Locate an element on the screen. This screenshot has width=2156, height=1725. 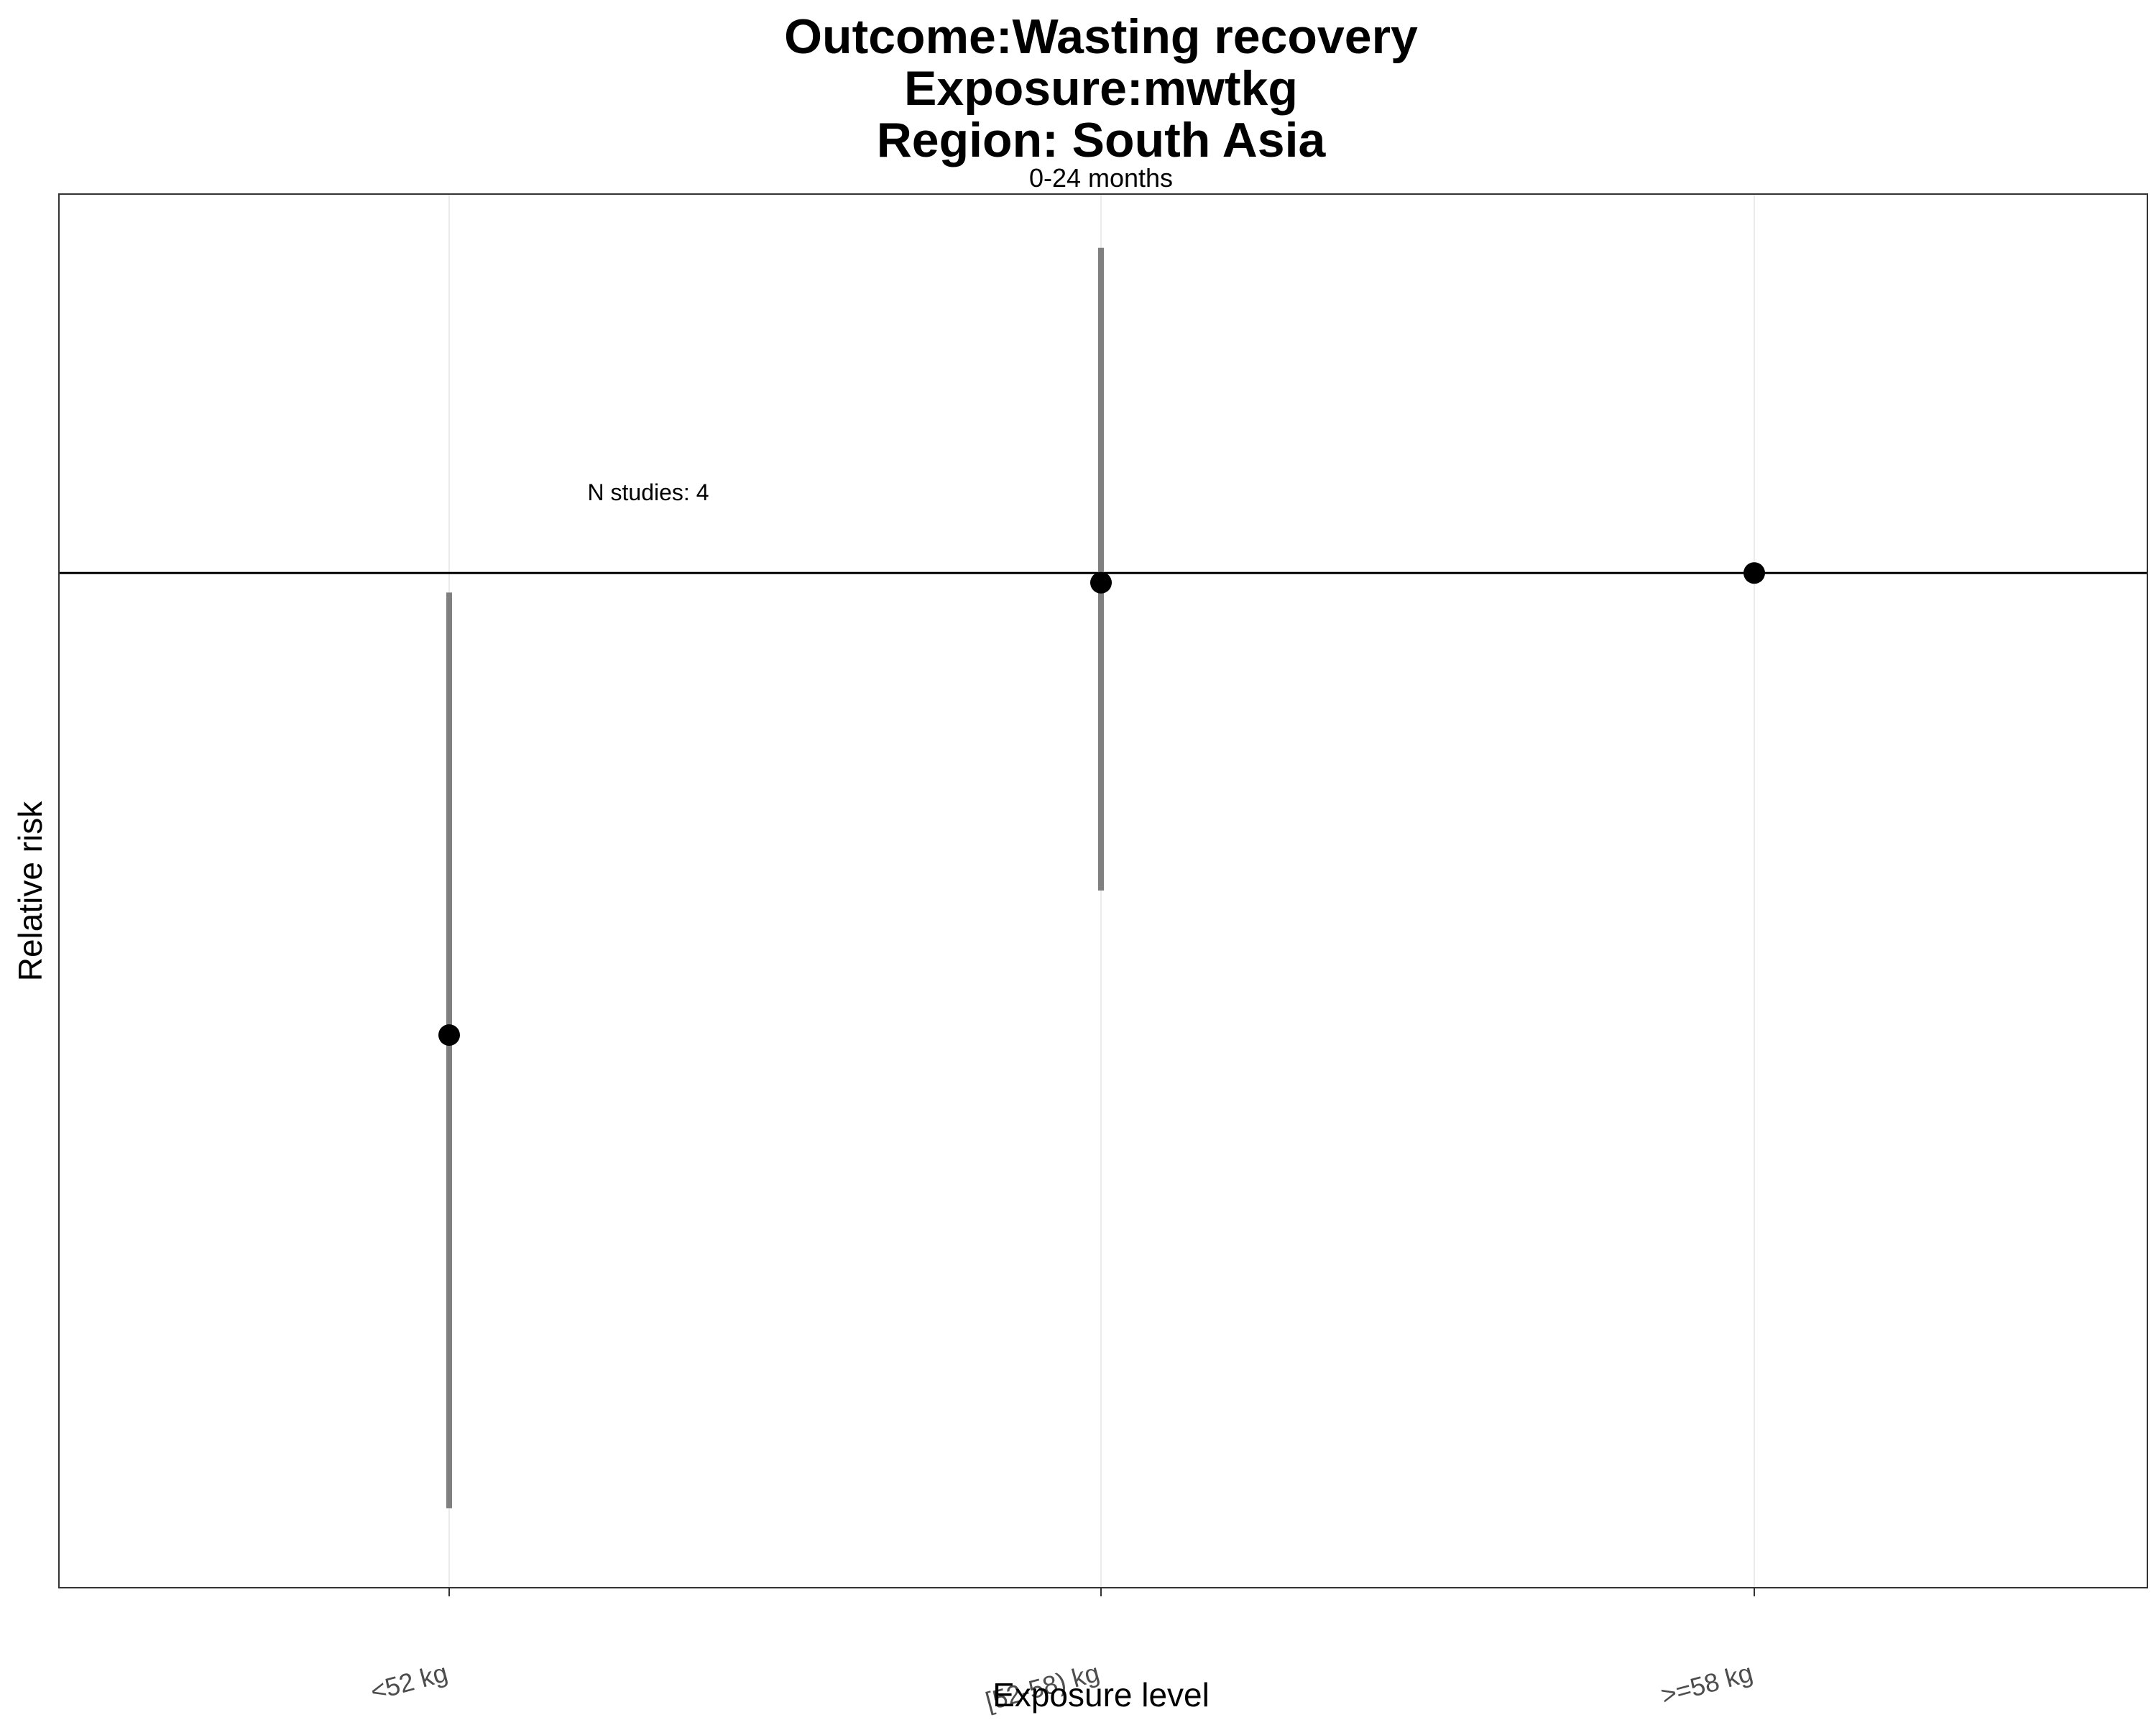
chart-title-line-1: Outcome:Wasting recovery is located at coordinates (1101, 36).